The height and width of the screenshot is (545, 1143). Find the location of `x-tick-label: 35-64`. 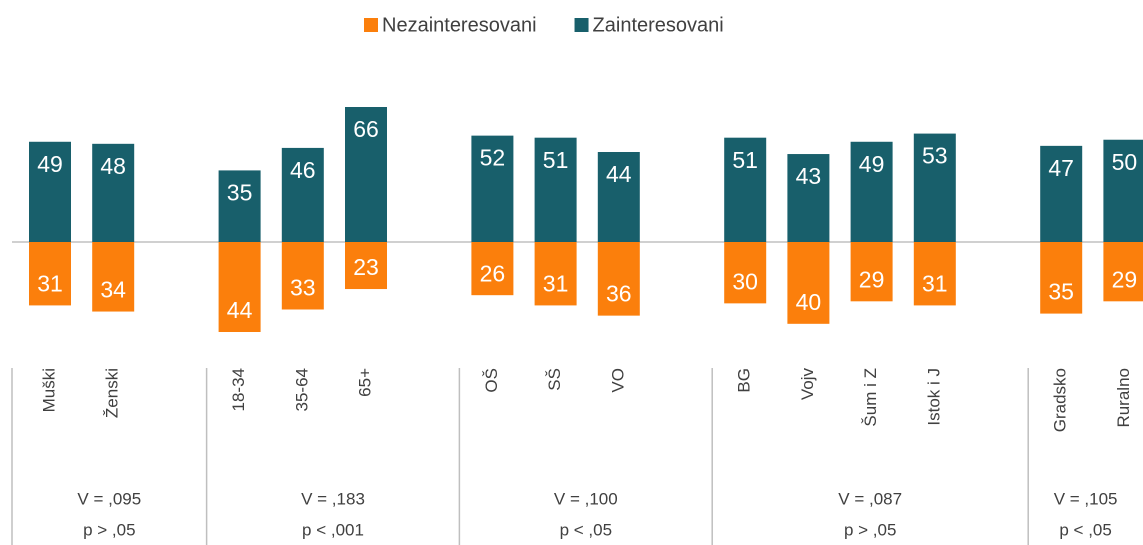

x-tick-label: 35-64 is located at coordinates (301, 389).